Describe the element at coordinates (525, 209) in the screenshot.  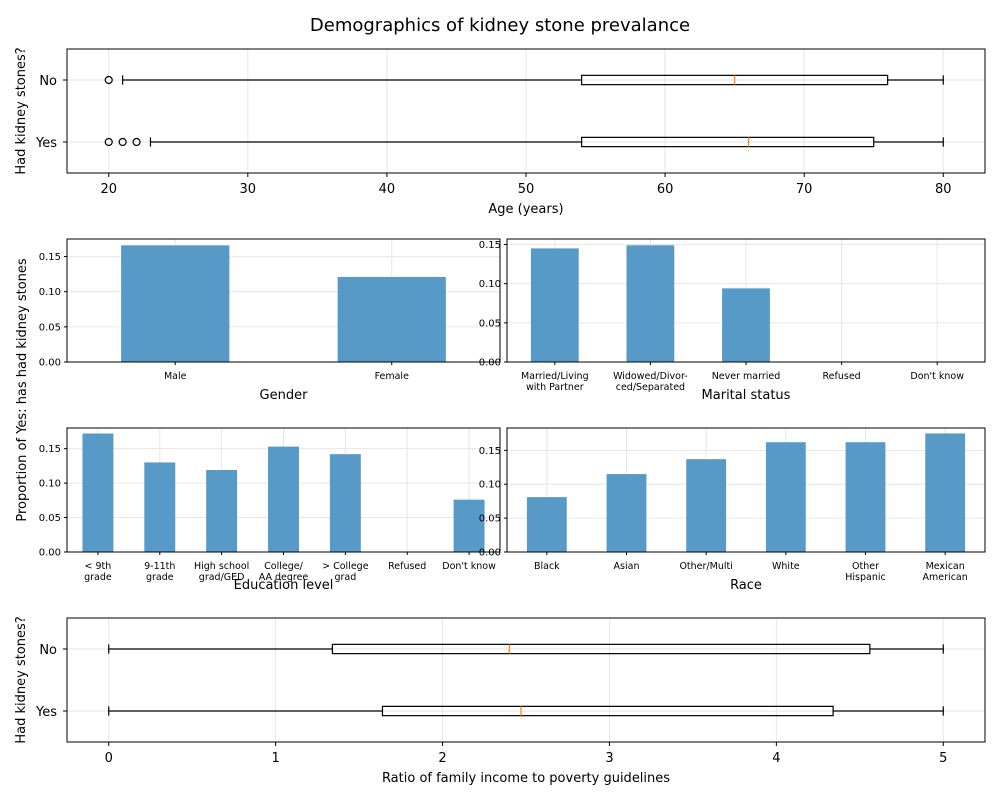
I see `x-axis-label: Age (years)` at that location.